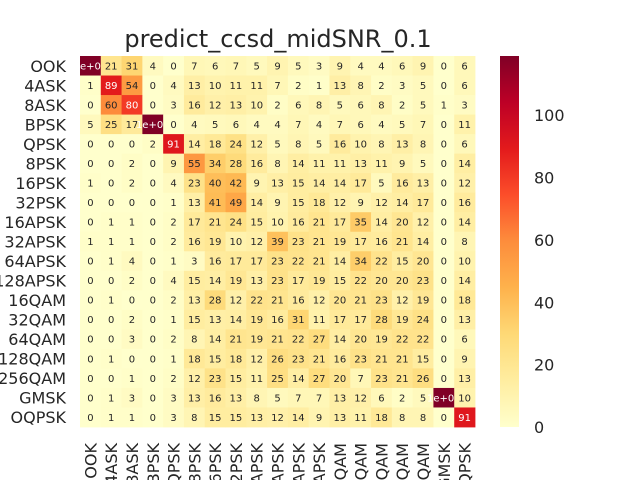  What do you see at coordinates (381, 320) in the screenshot?
I see `cell-value-label: 28` at bounding box center [381, 320].